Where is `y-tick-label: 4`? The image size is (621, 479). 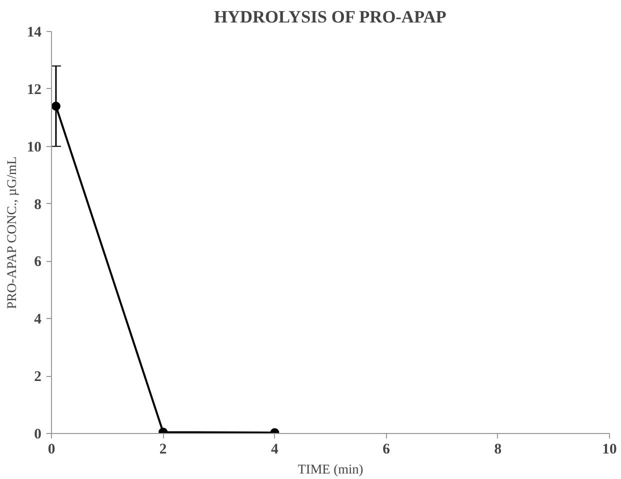 y-tick-label: 4 is located at coordinates (38, 320).